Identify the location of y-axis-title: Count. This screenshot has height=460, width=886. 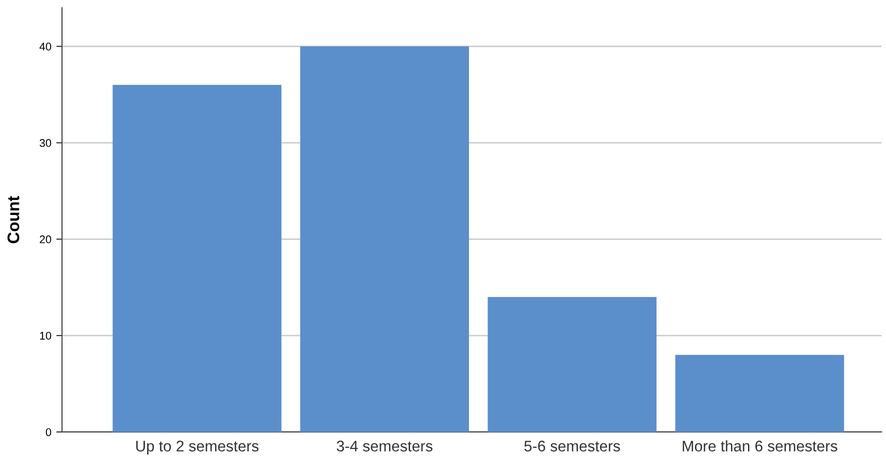
(13, 220).